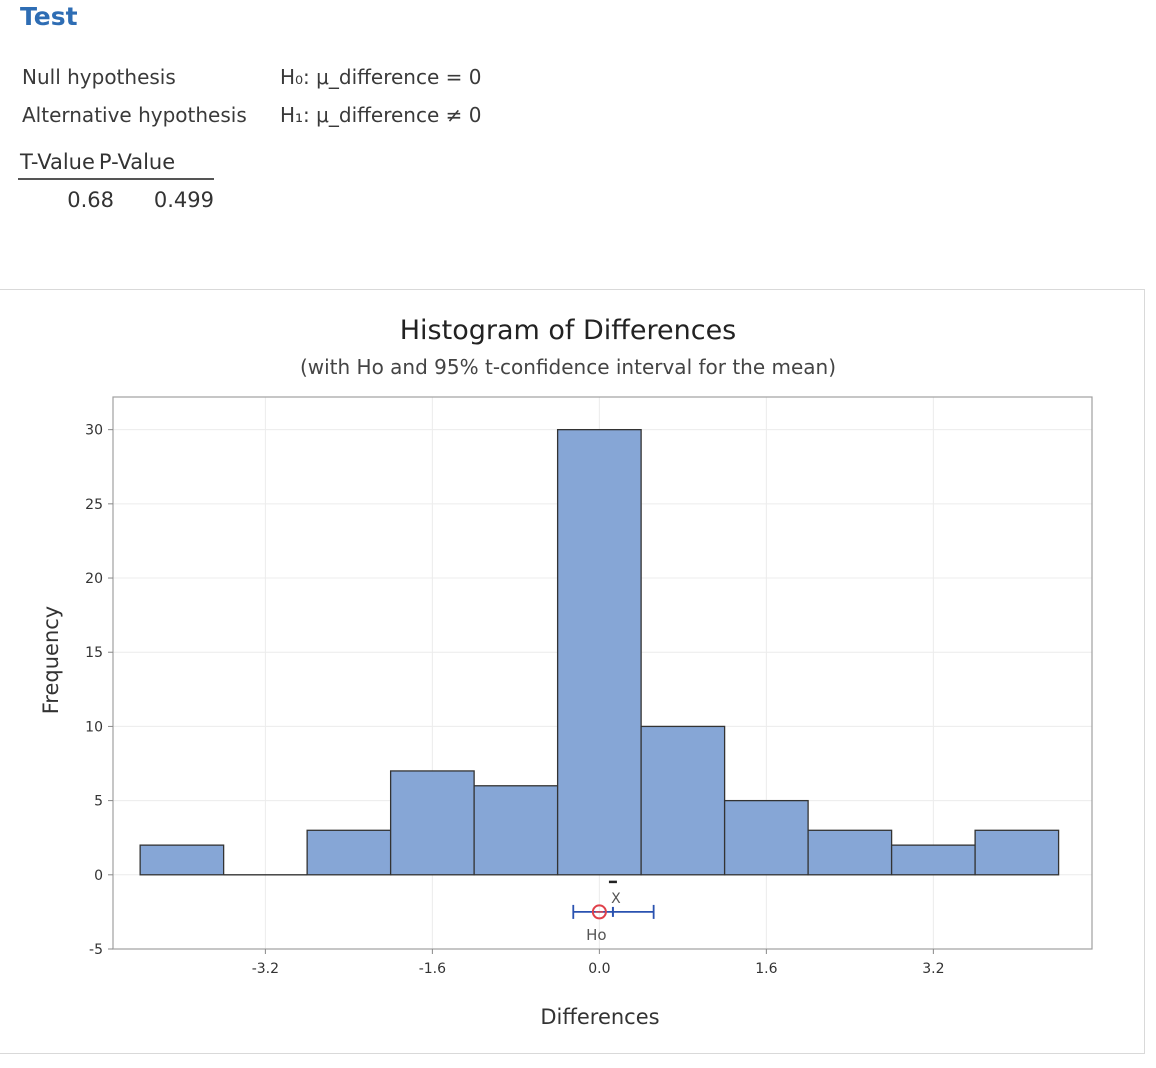 The width and height of the screenshot is (1156, 1068). What do you see at coordinates (599, 1017) in the screenshot?
I see `x-axis-label: Differences` at bounding box center [599, 1017].